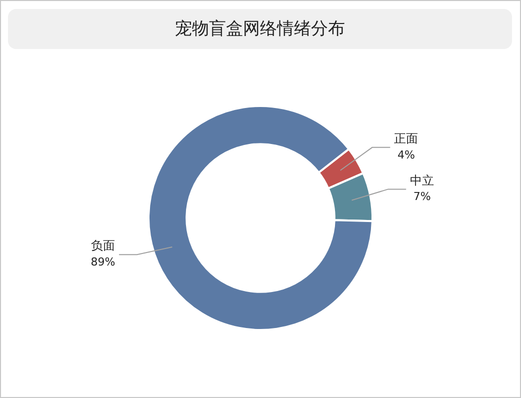  What do you see at coordinates (422, 197) in the screenshot?
I see `data-label: 7%` at bounding box center [422, 197].